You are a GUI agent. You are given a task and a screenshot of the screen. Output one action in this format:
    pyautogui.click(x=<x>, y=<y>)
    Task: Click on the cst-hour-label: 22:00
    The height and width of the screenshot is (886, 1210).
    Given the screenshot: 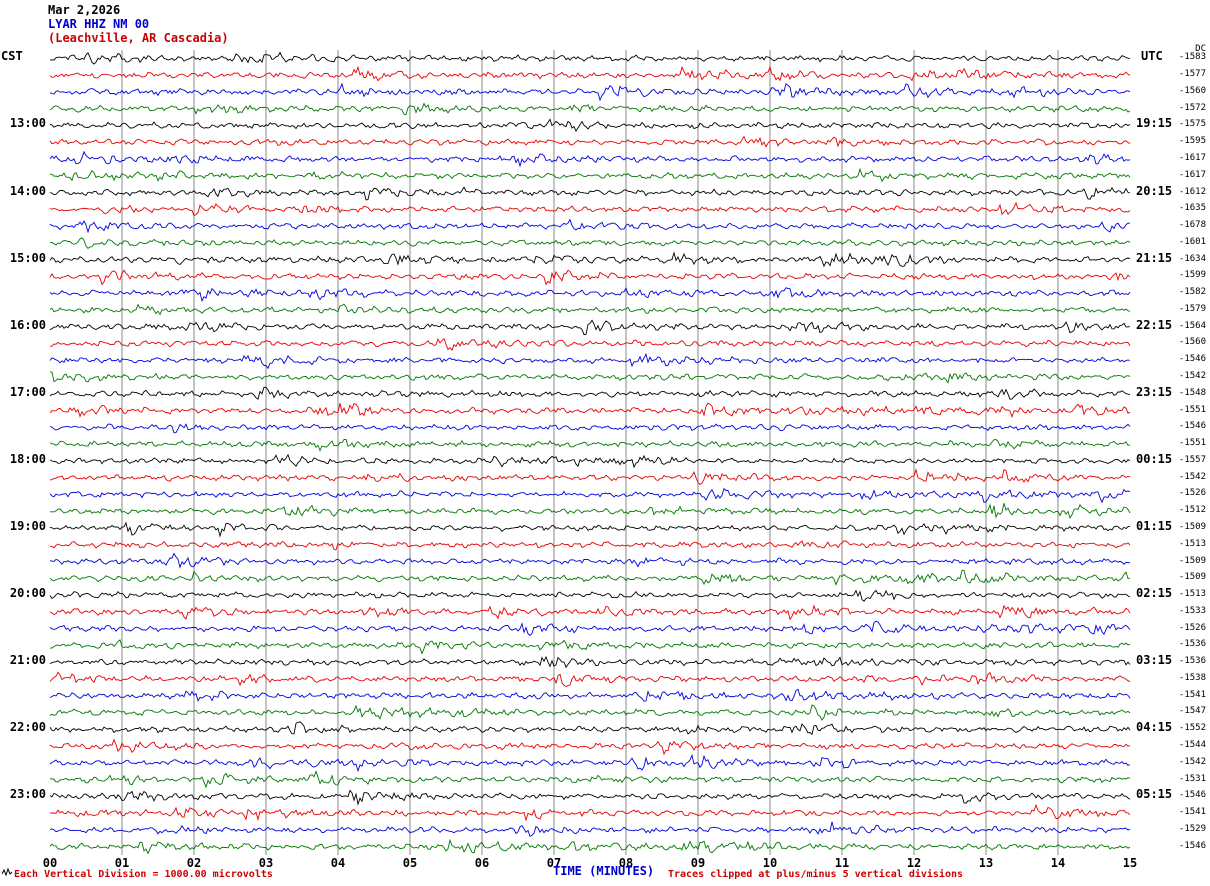 What is the action you would take?
    pyautogui.click(x=27, y=727)
    